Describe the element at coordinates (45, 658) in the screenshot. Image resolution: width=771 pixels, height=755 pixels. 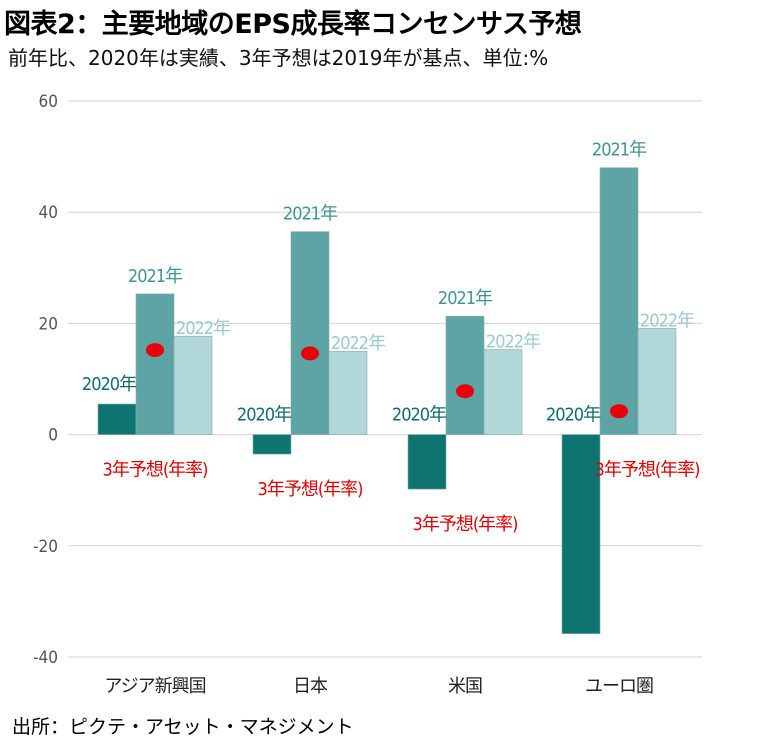
I see `y-tick-label: -40` at that location.